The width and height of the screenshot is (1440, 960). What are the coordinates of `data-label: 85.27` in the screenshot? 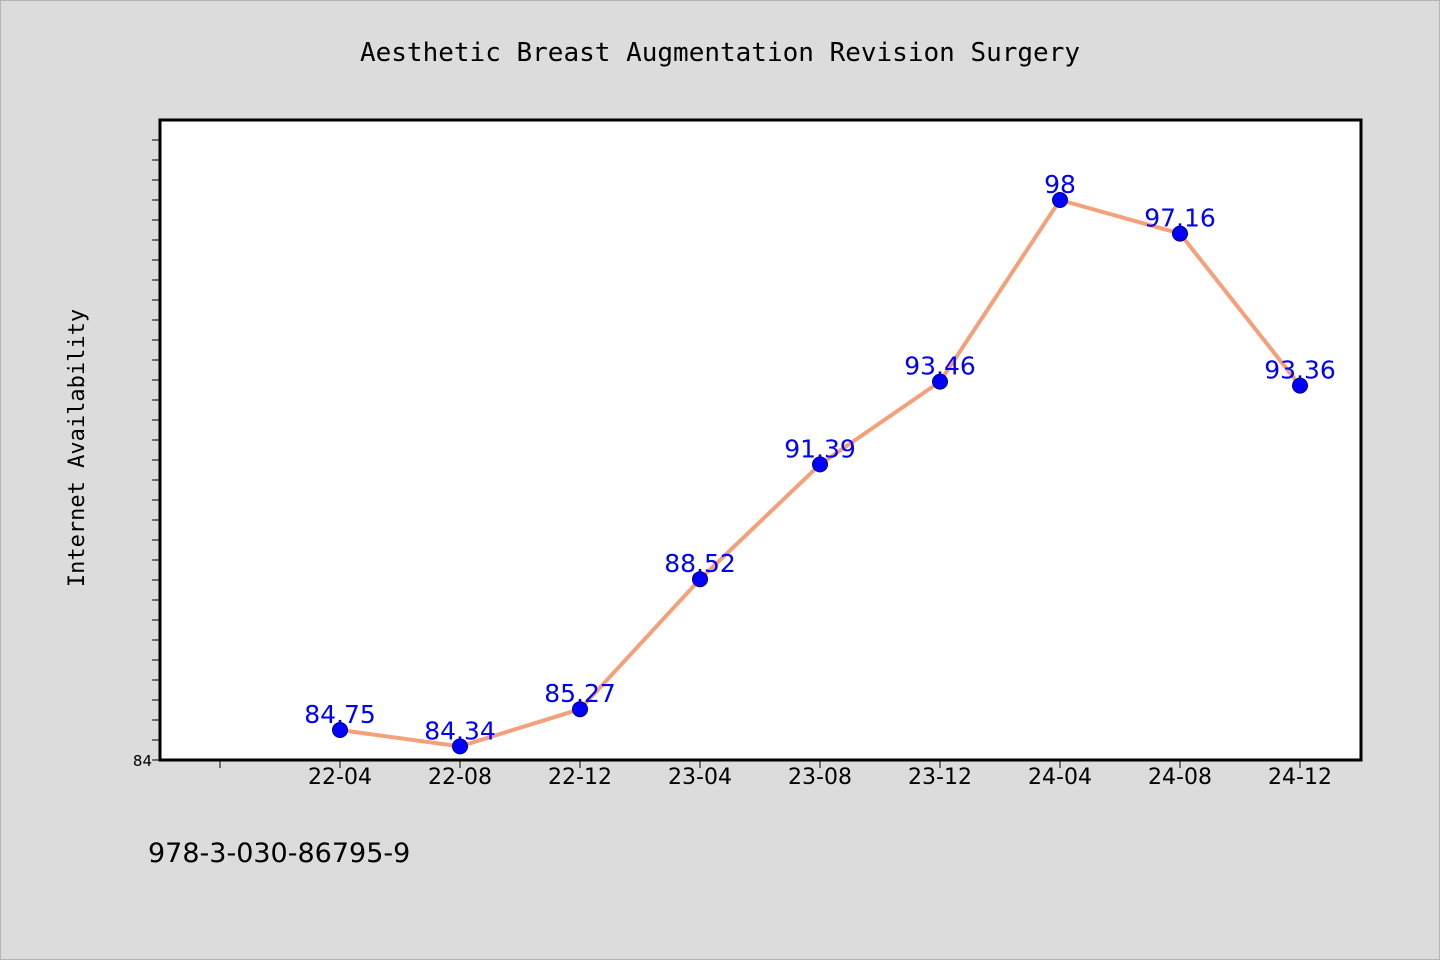 It's located at (580, 693).